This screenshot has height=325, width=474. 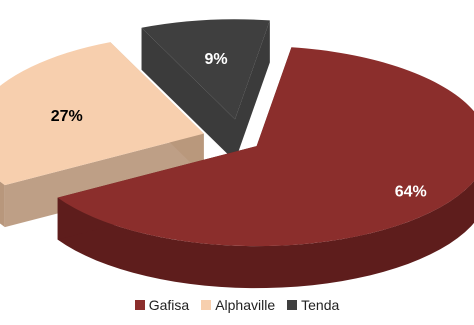 I want to click on legend-swatch-gafisa, so click(x=139, y=305).